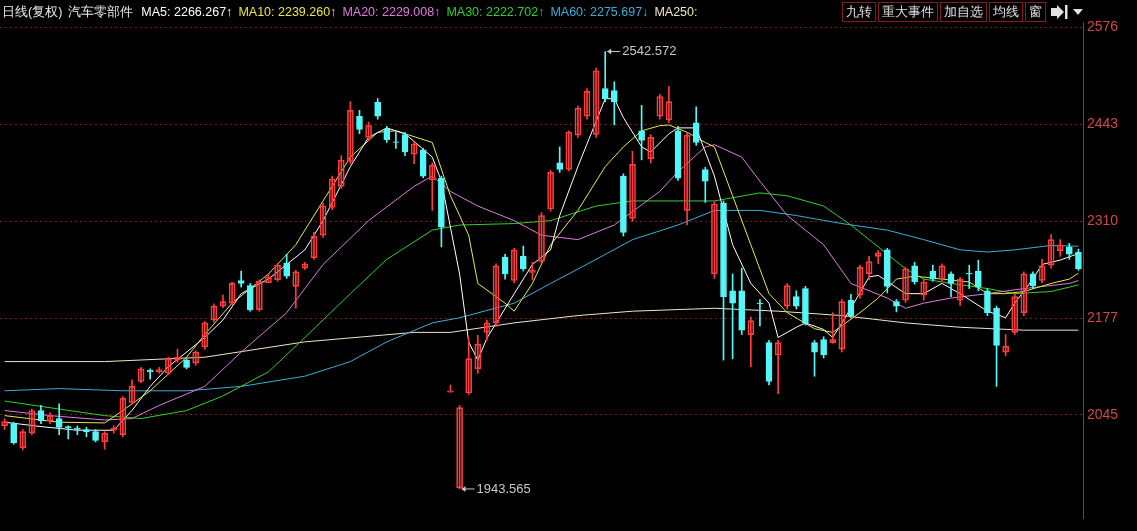 This screenshot has height=531, width=1137. Describe the element at coordinates (495, 12) in the screenshot. I see `text: MA30: 2222.702↑` at that location.